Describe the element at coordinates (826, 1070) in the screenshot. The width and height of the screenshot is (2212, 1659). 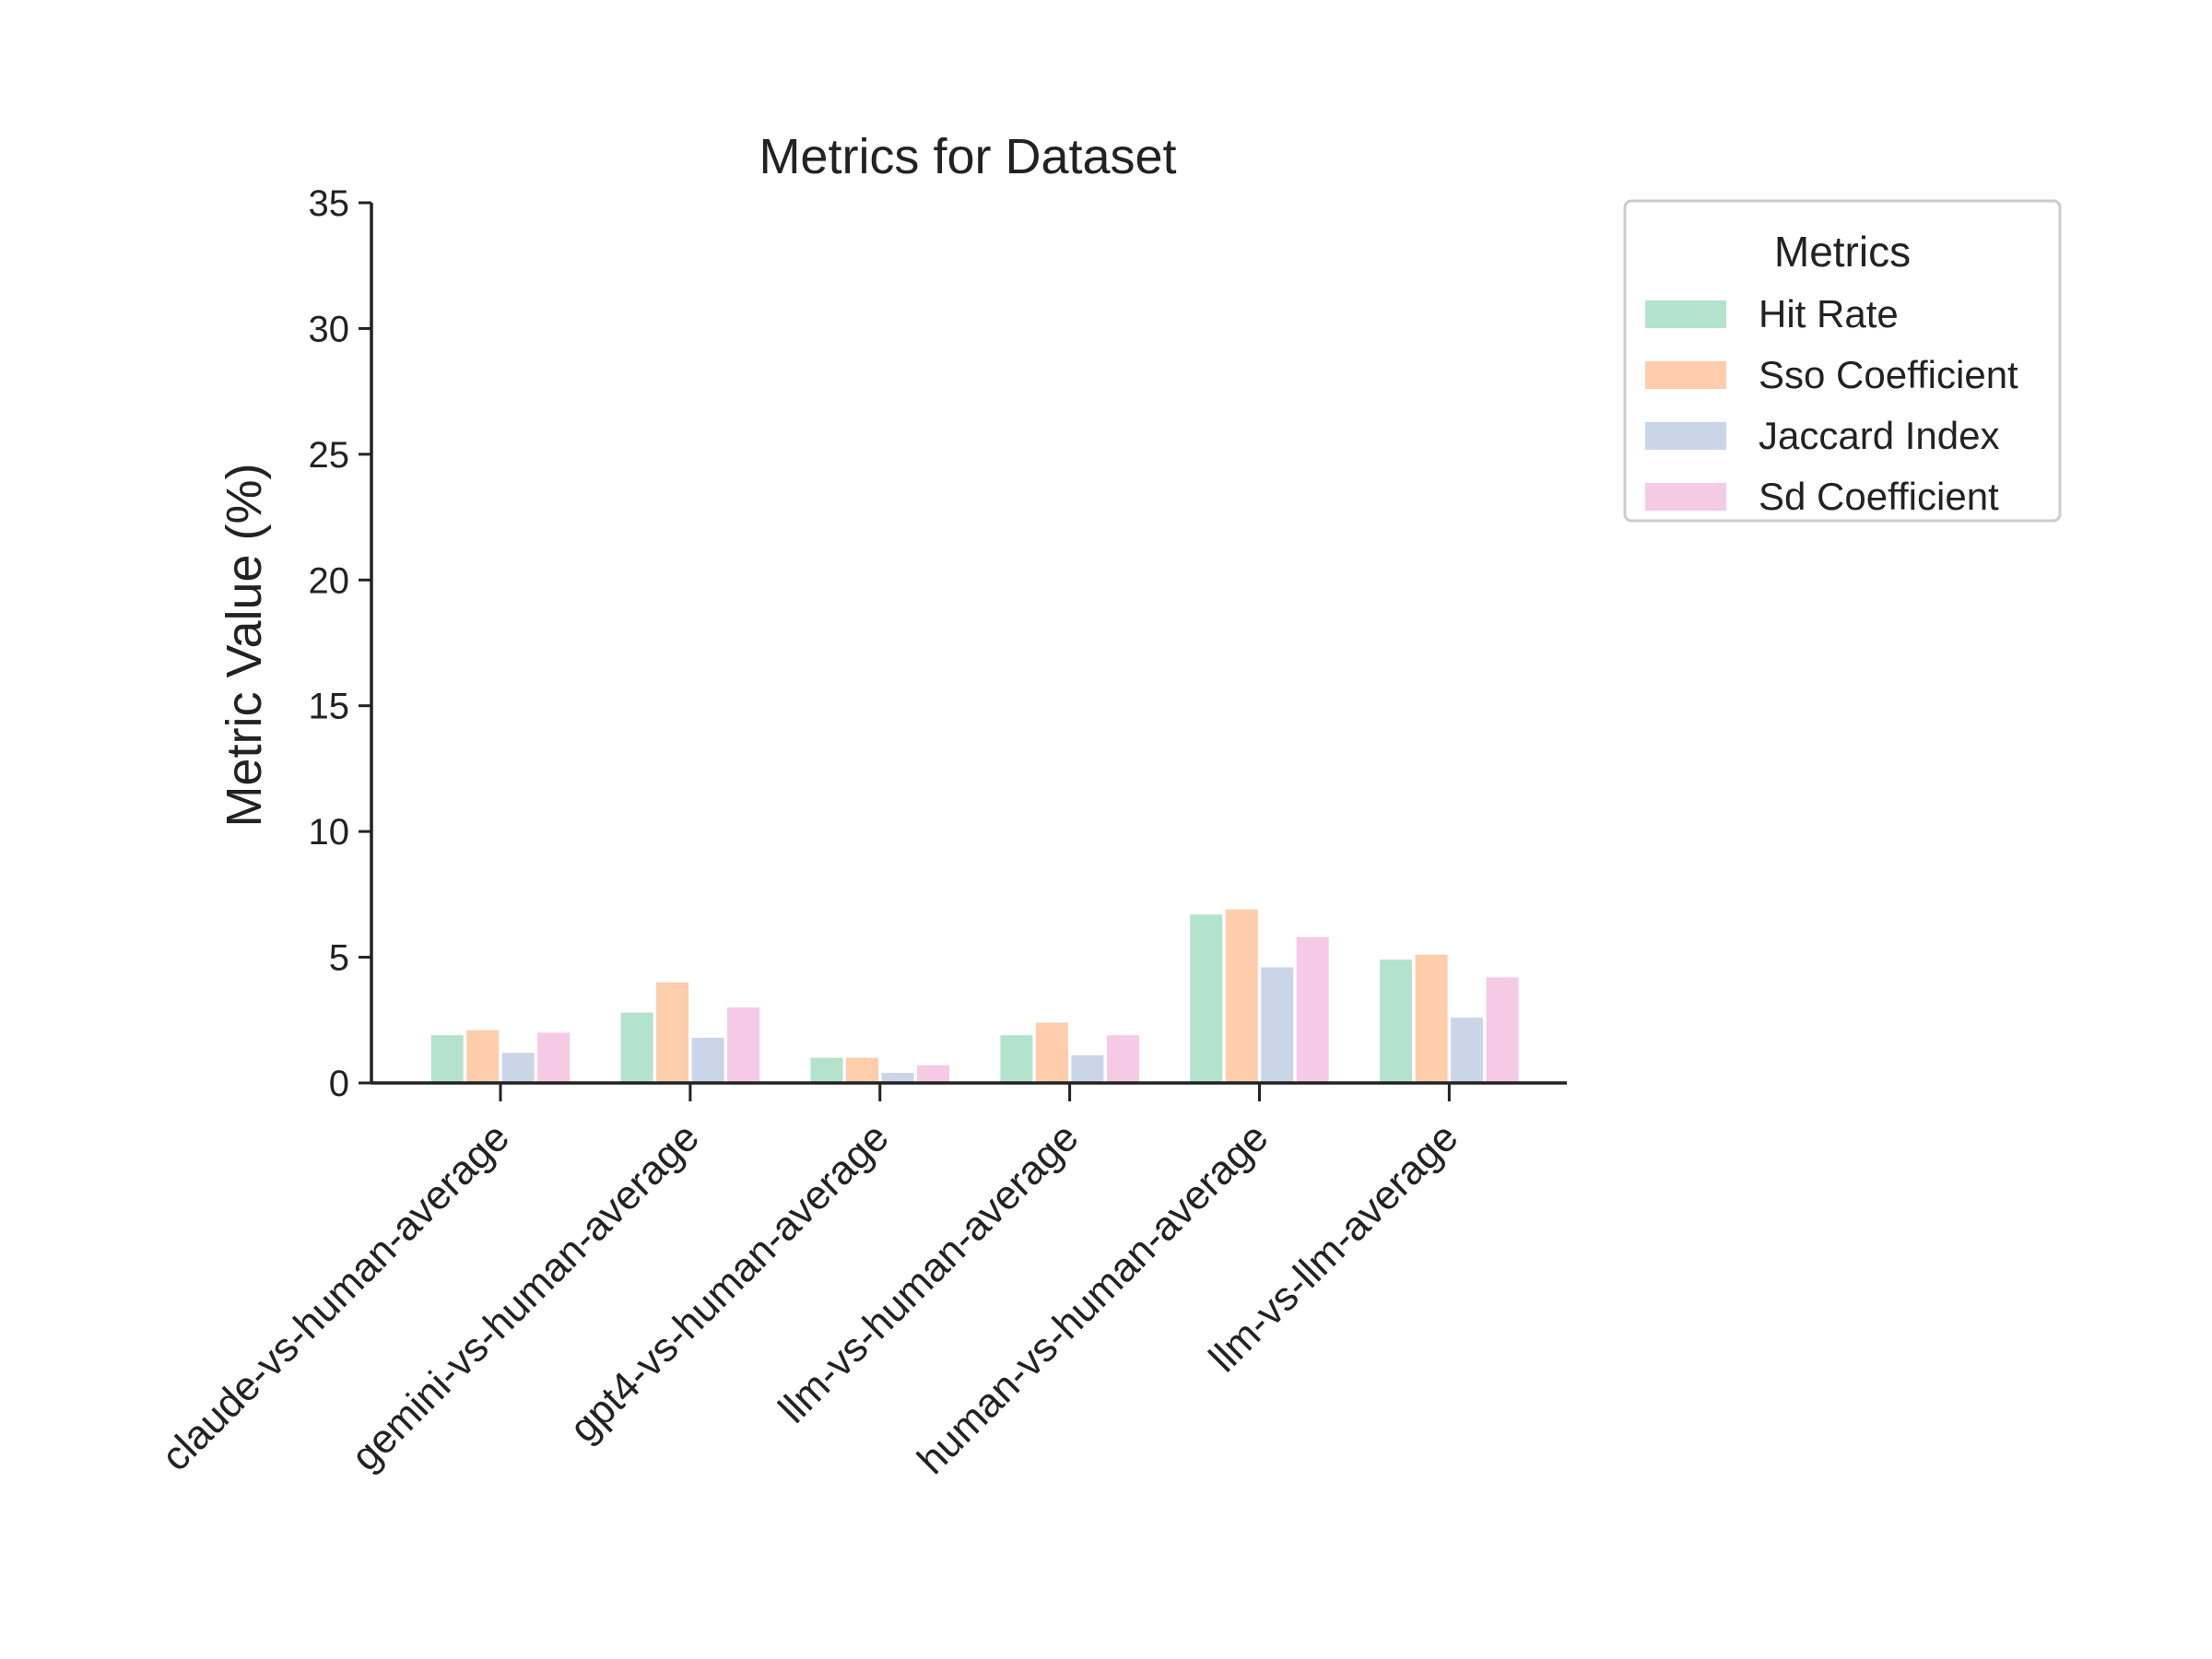
I see `bar-hit-rate-gpt4-vs-human-average` at that location.